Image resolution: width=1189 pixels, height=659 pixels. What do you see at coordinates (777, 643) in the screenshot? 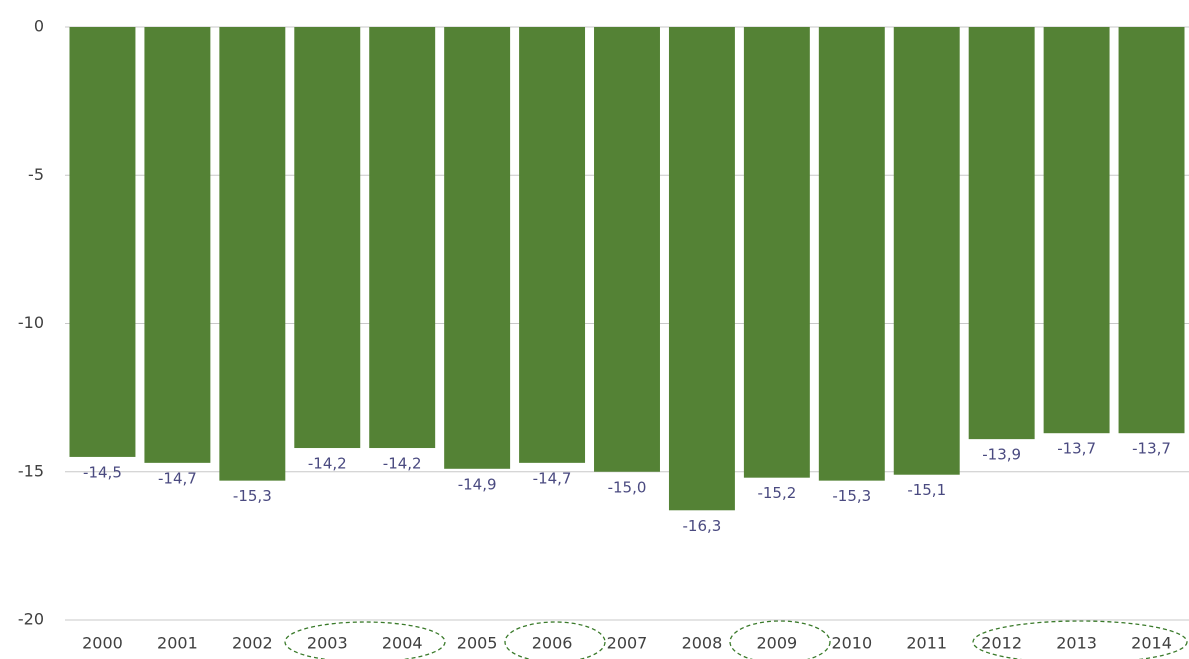
I see `x-tick-label: 2009` at bounding box center [777, 643].